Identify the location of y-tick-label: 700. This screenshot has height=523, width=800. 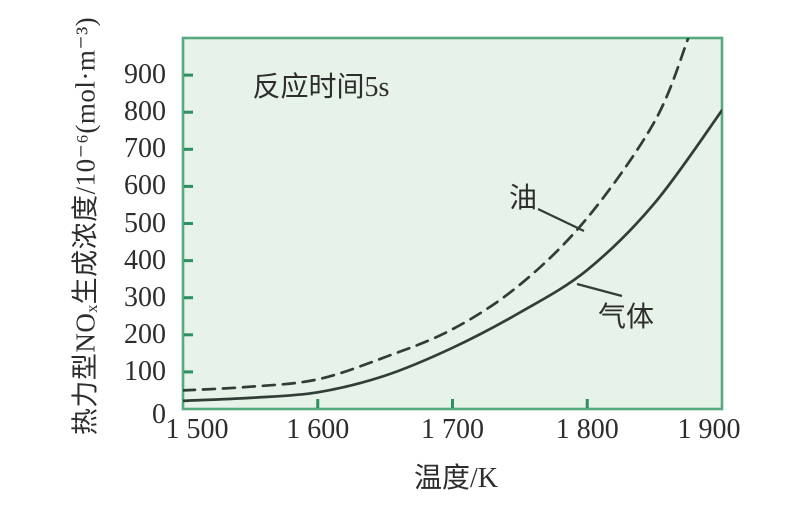
(145, 149).